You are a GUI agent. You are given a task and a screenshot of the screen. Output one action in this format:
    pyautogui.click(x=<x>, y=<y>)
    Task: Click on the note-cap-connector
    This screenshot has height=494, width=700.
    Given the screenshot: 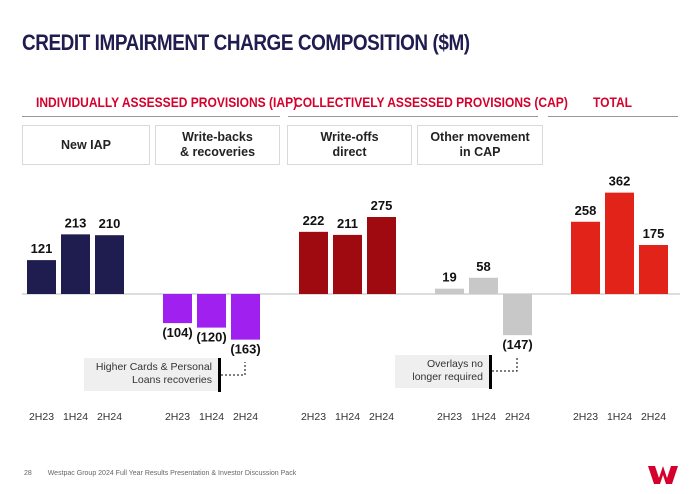 What is the action you would take?
    pyautogui.click(x=505, y=365)
    